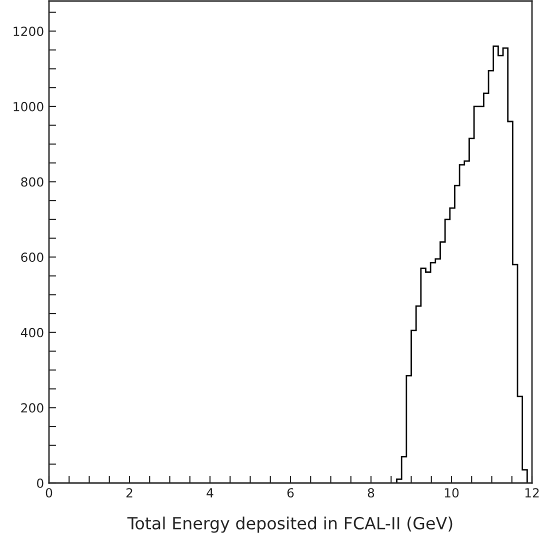 The image size is (539, 542). What do you see at coordinates (129, 493) in the screenshot?
I see `x-tick-label: 2` at bounding box center [129, 493].